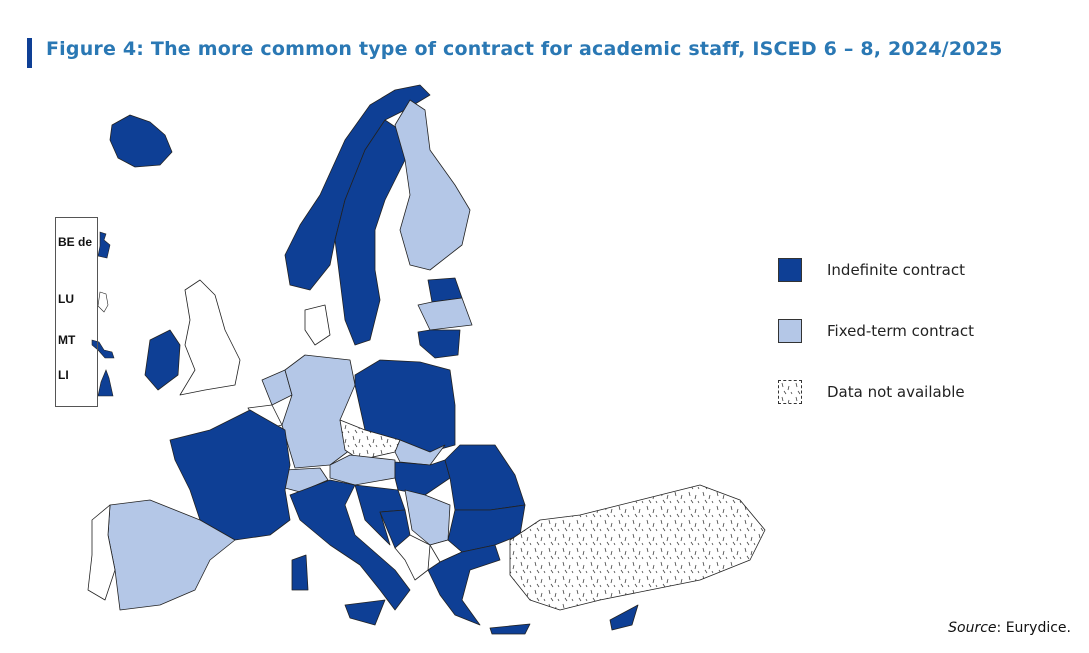 The width and height of the screenshot is (1089, 653). Describe the element at coordinates (422, 477) in the screenshot. I see `country-hungary` at that location.